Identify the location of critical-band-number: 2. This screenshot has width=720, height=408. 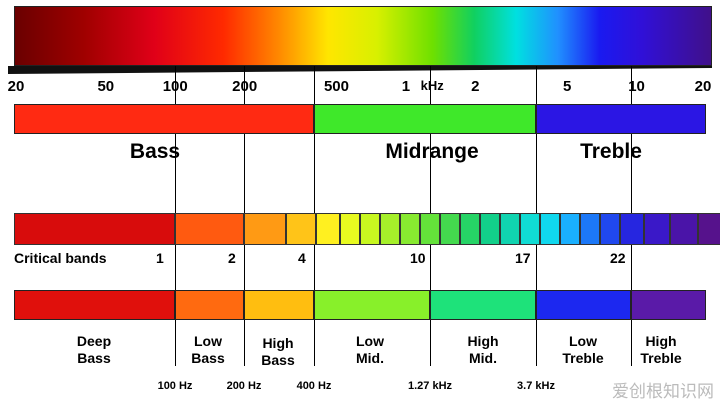
(232, 258).